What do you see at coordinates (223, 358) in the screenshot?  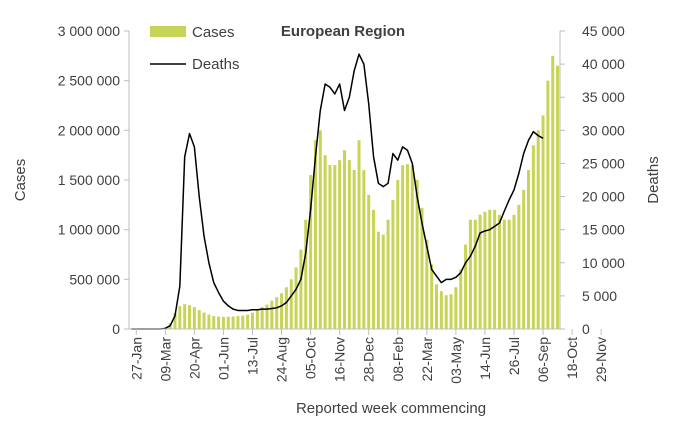 I see `x-tick-label: 01-Jun` at bounding box center [223, 358].